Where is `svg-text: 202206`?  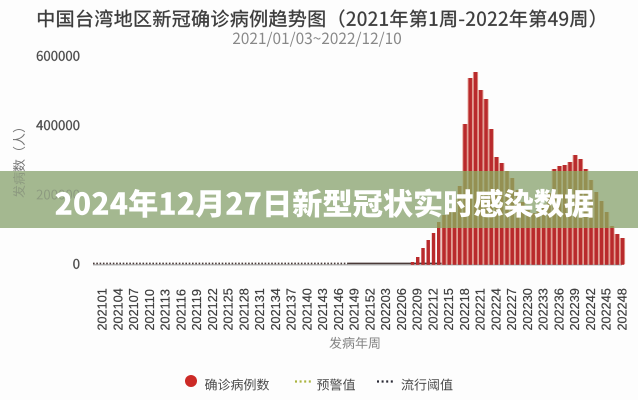 svg-text: 202206 is located at coordinates (402, 309).